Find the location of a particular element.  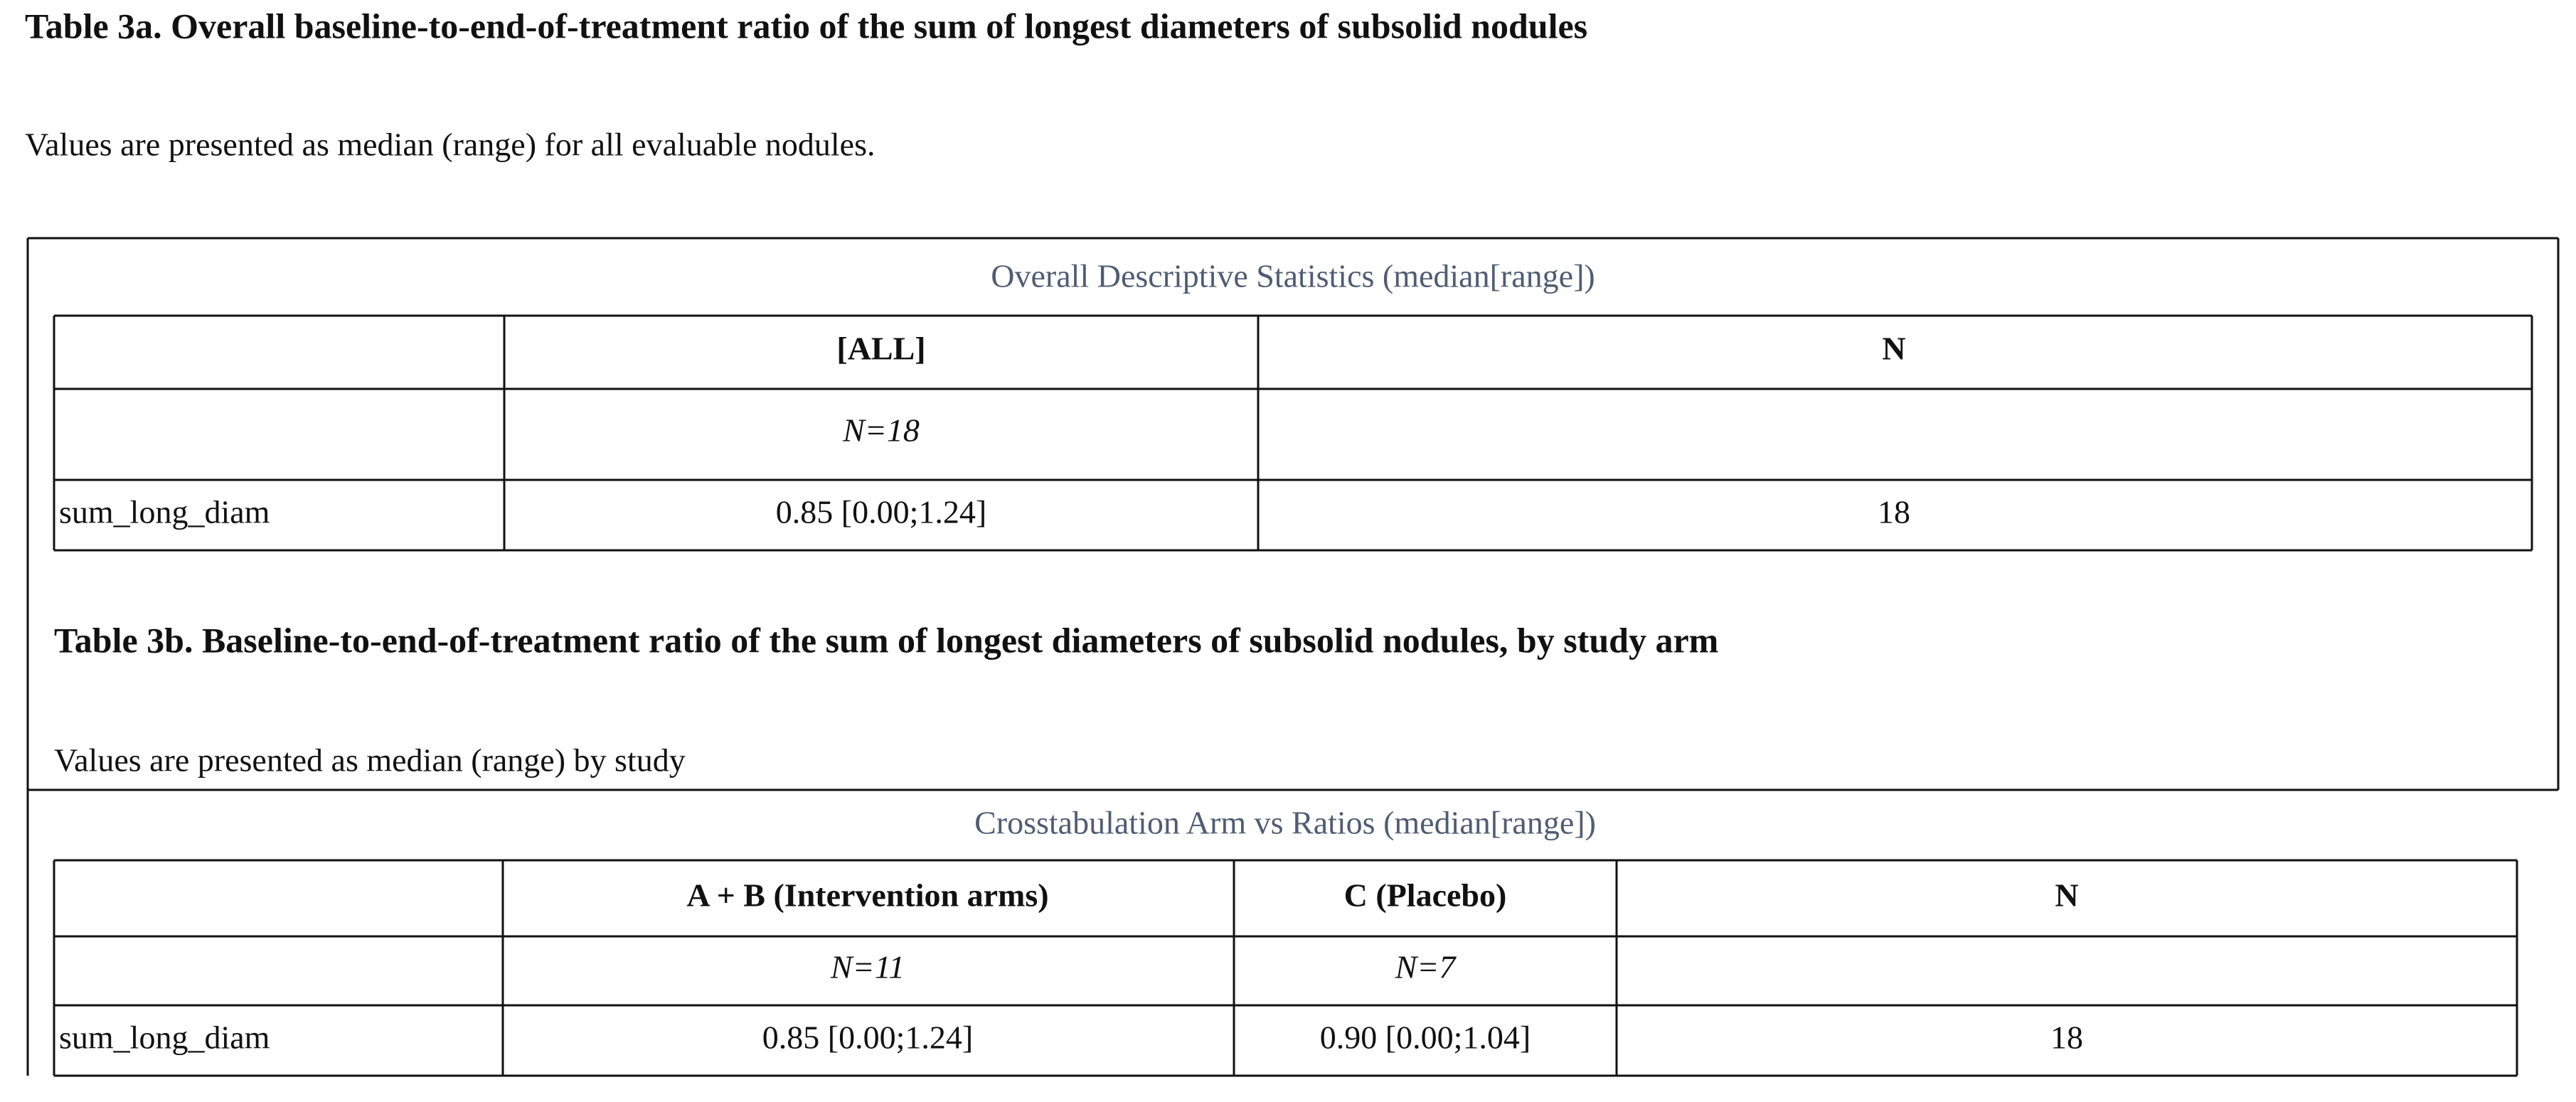

cell: 0.90 [0.00;1.04] is located at coordinates (1425, 1038).